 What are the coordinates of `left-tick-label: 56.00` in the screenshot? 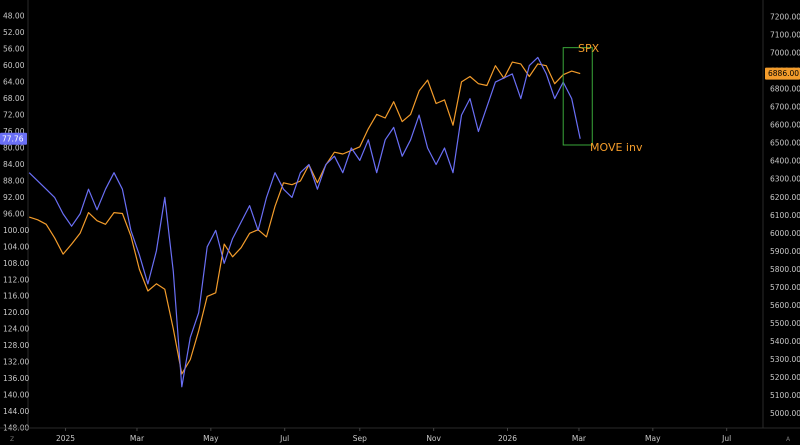 It's located at (14, 49).